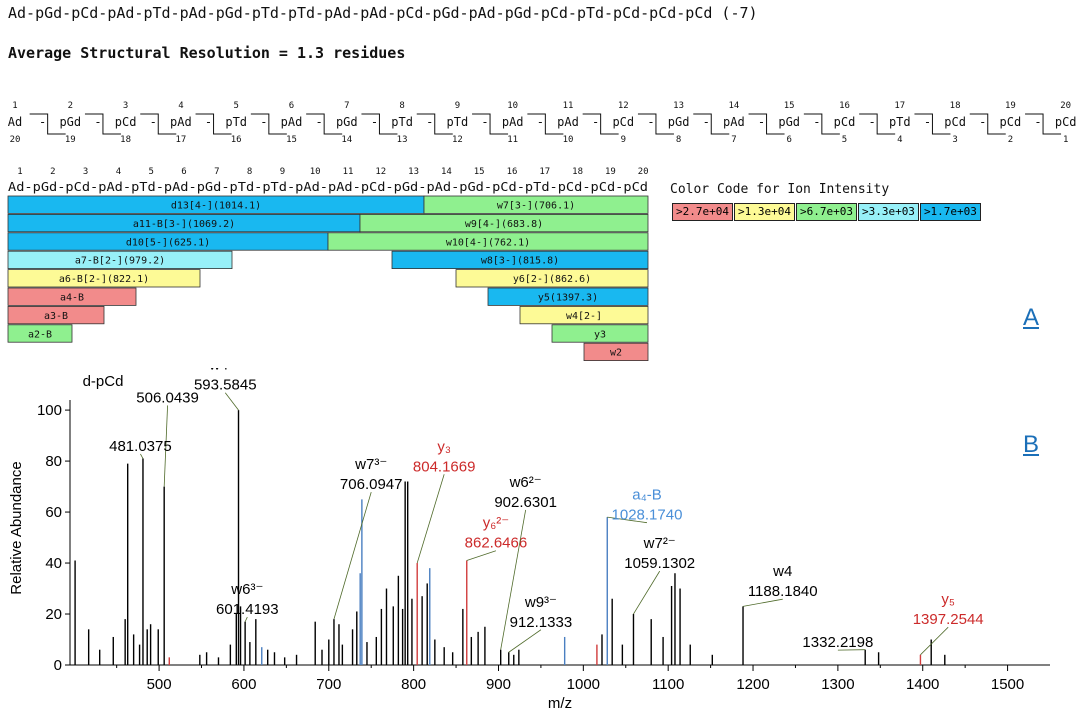  What do you see at coordinates (788, 140) in the screenshot?
I see `frag-bottom-number: 6` at bounding box center [788, 140].